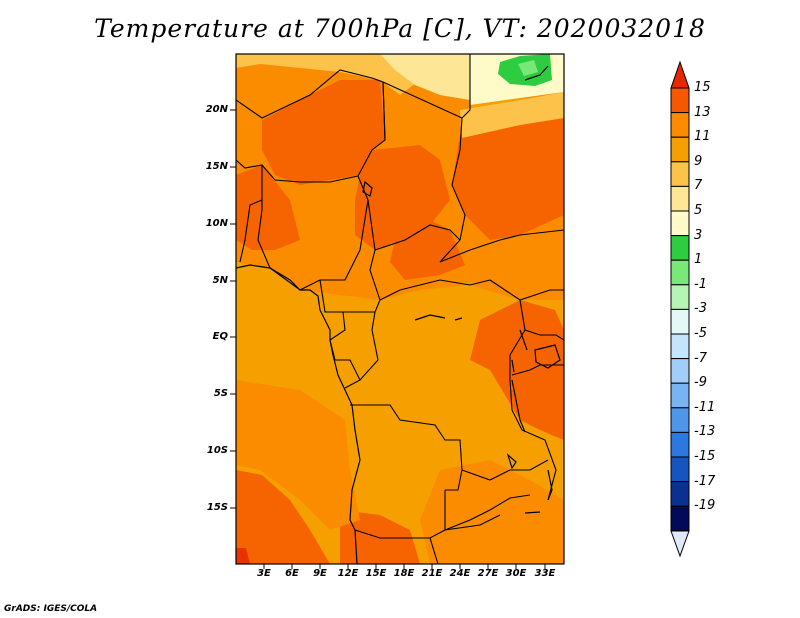 Image resolution: width=800 pixels, height=618 pixels. Describe the element at coordinates (406, 447) in the screenshot. I see `border-angola-drc` at that location.